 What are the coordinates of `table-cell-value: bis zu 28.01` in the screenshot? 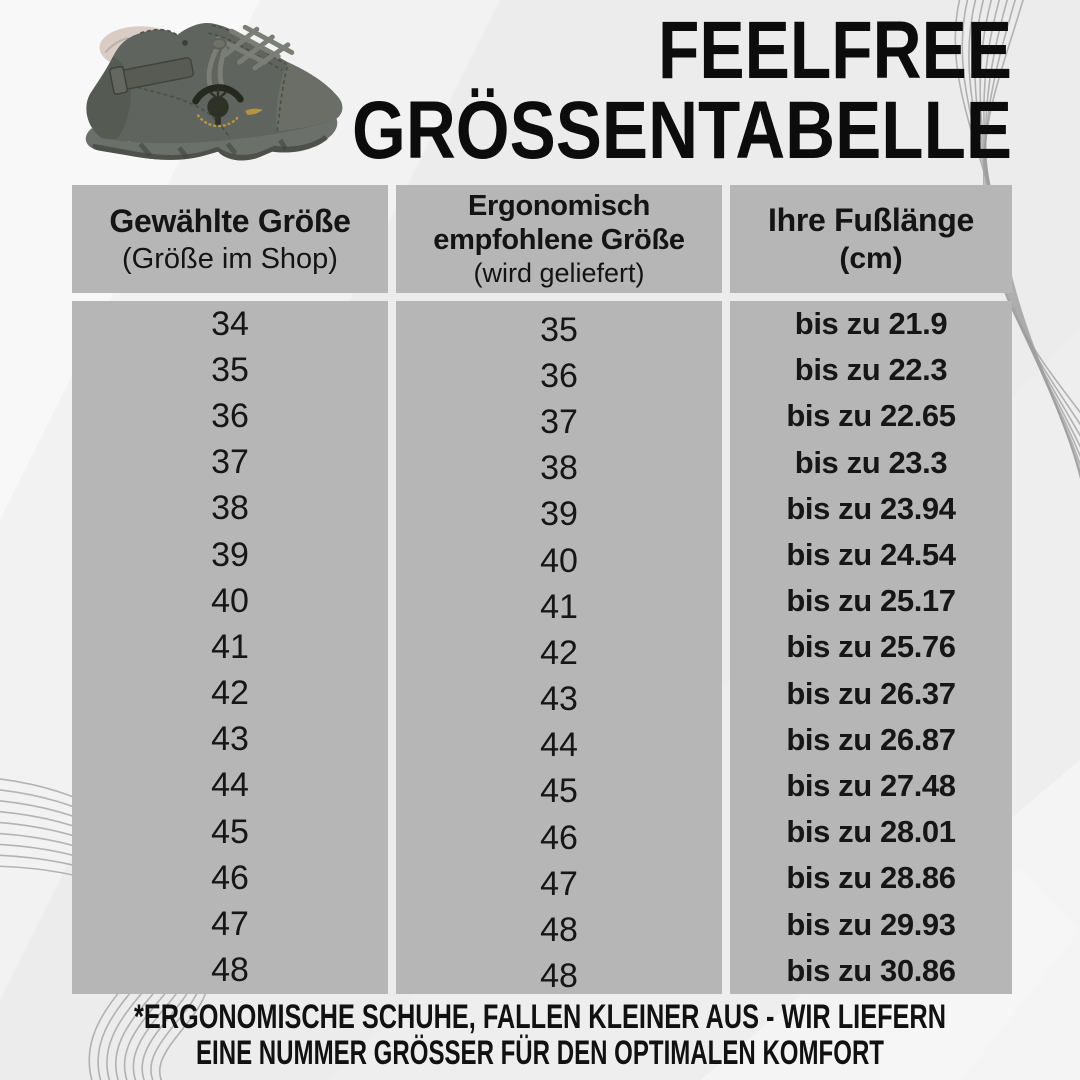 It's located at (871, 832).